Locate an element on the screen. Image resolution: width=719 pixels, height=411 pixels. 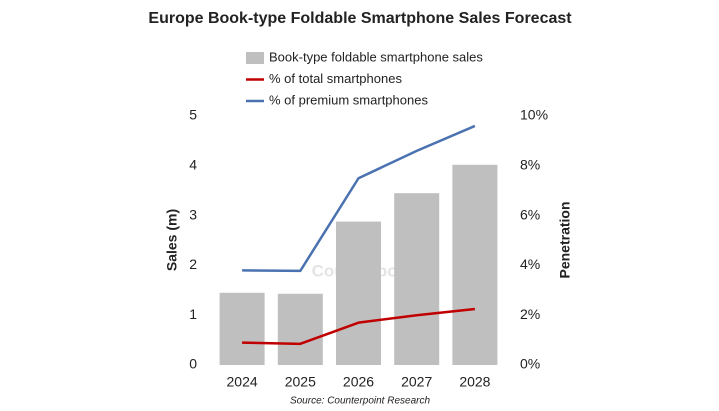
x-tick-label: 2025 is located at coordinates (300, 382).